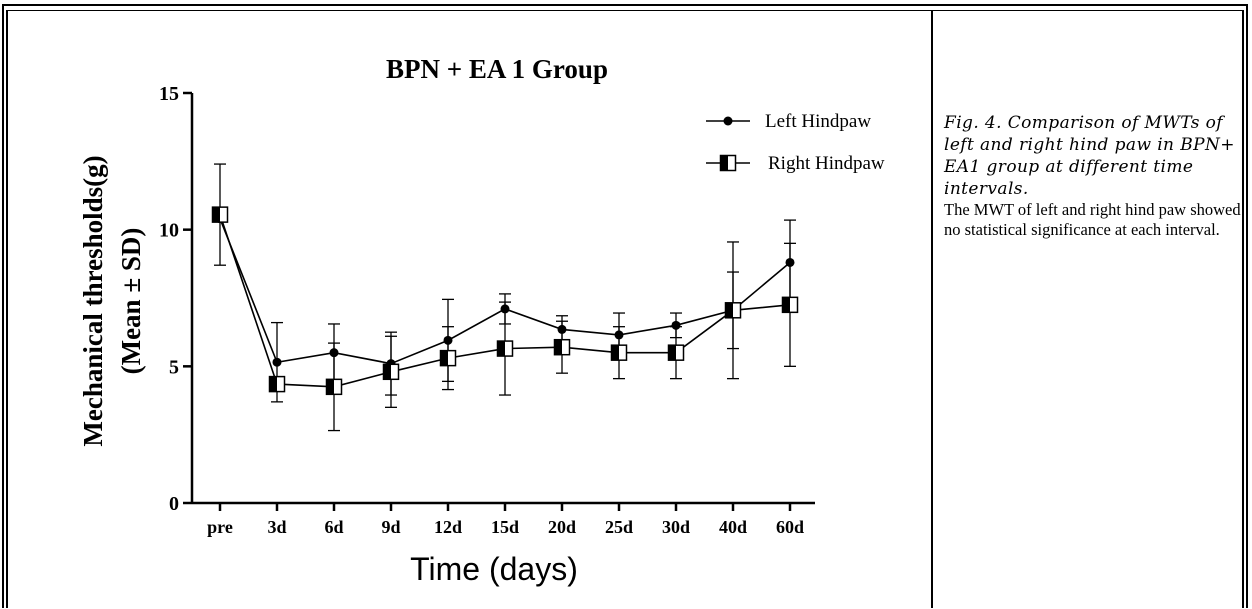  What do you see at coordinates (169, 231) in the screenshot?
I see `y-tick-label: 10` at bounding box center [169, 231].